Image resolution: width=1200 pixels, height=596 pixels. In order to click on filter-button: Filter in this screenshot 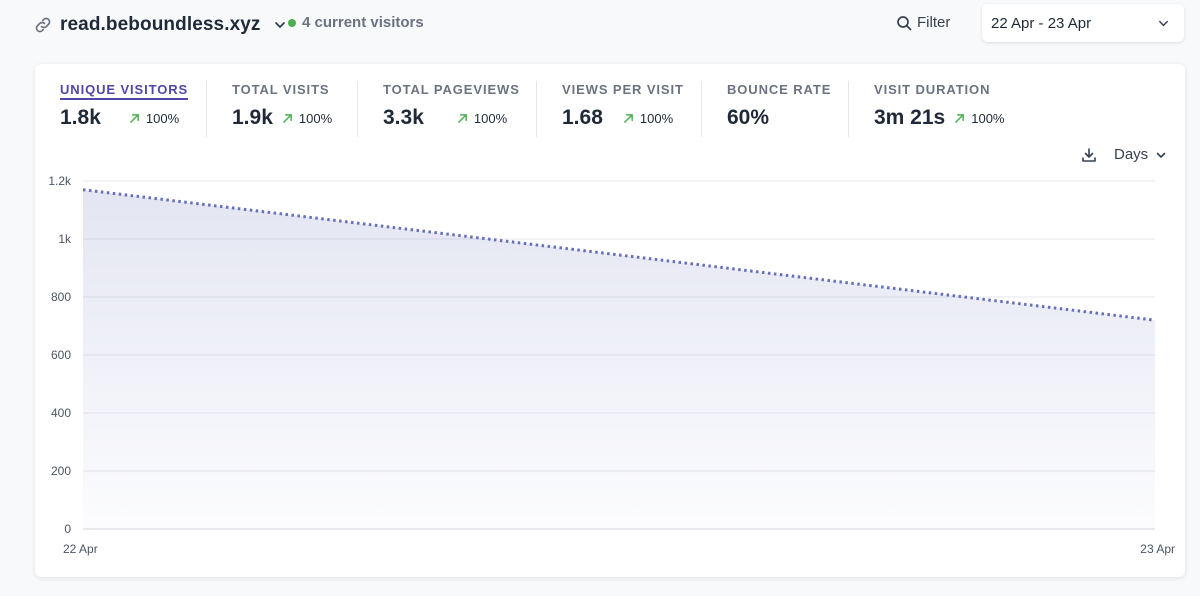, I will do `click(923, 22)`.